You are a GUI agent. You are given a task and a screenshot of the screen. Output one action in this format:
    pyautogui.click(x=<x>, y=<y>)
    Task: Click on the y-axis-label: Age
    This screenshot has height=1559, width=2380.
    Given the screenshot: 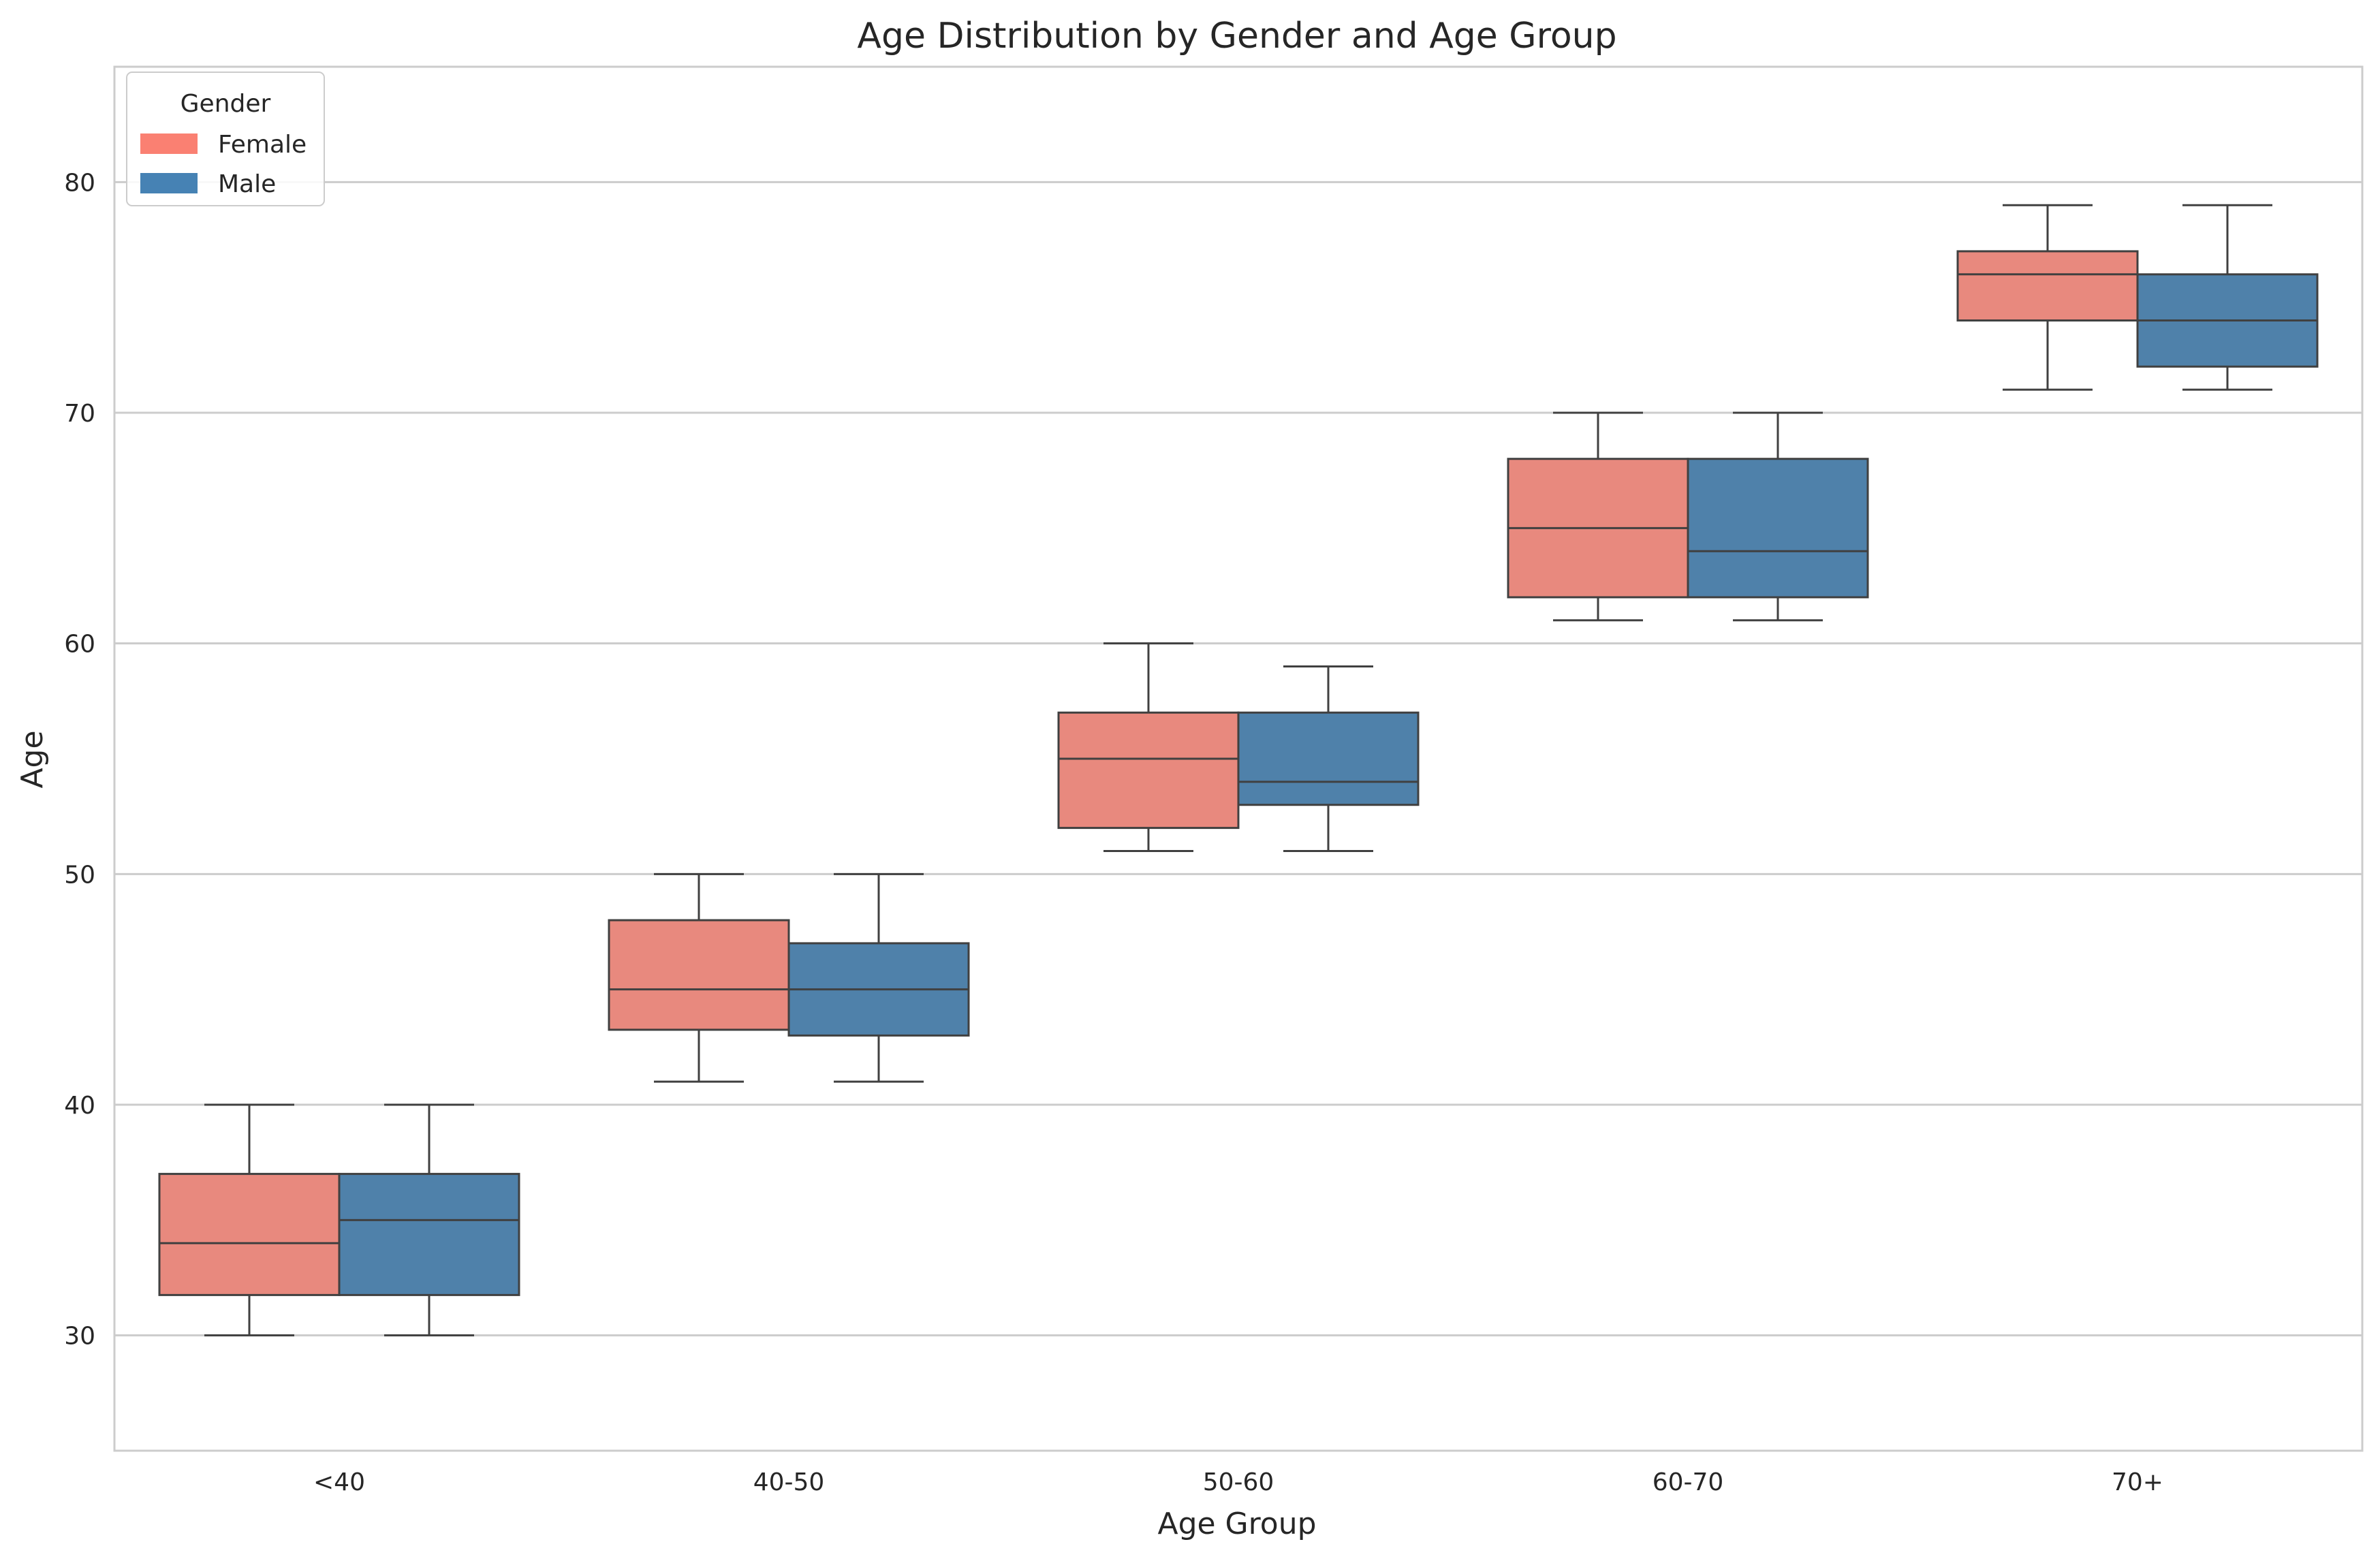 What is the action you would take?
    pyautogui.click(x=32, y=759)
    